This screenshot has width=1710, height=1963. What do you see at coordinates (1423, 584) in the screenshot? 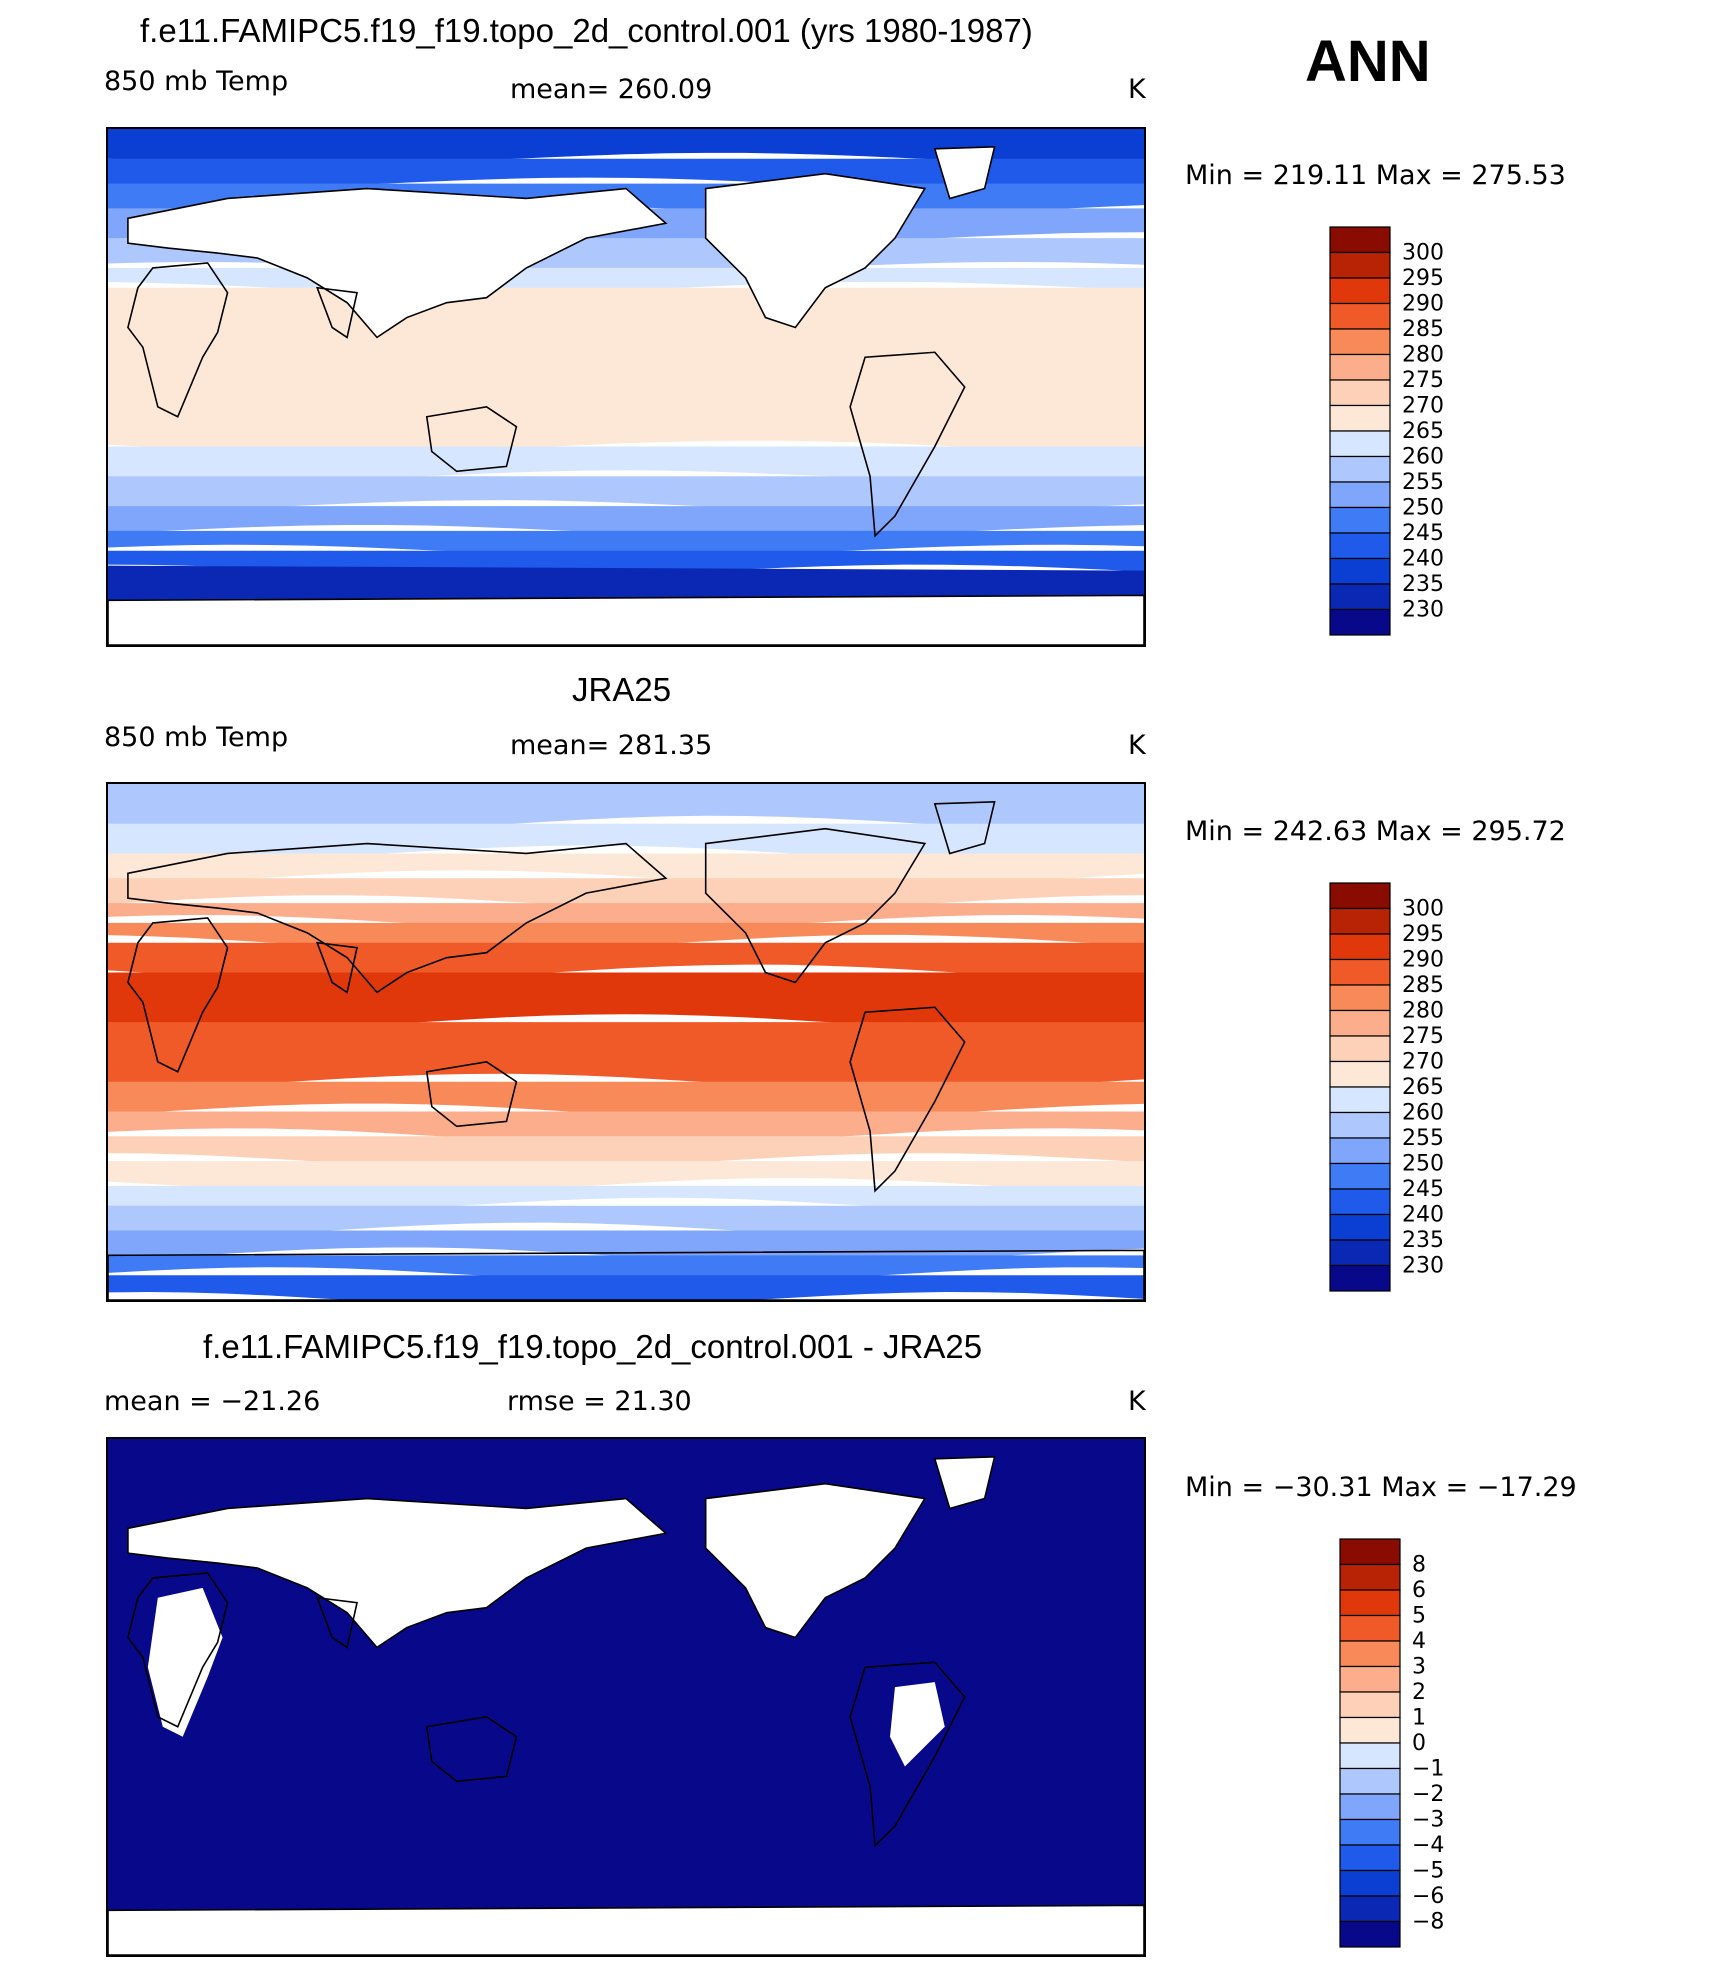
I see `colorbar-tick-label: 235` at bounding box center [1423, 584].